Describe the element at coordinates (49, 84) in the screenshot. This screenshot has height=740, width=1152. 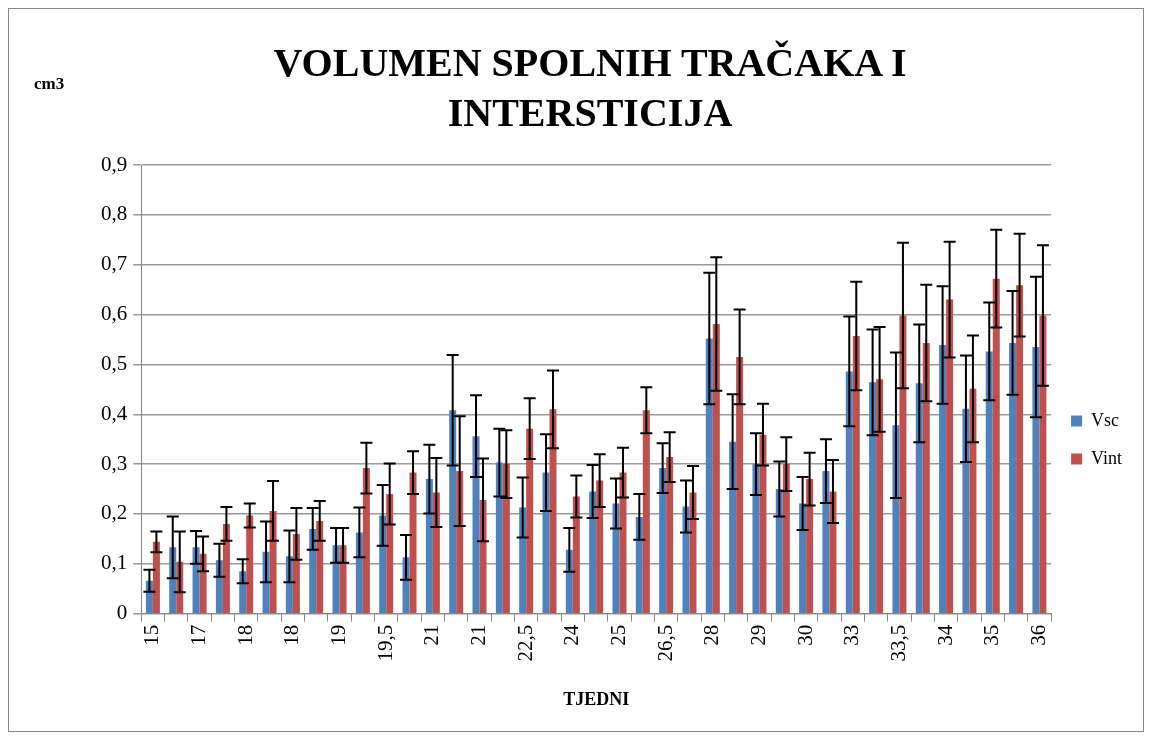
I see `y-axis-title: cm3` at that location.